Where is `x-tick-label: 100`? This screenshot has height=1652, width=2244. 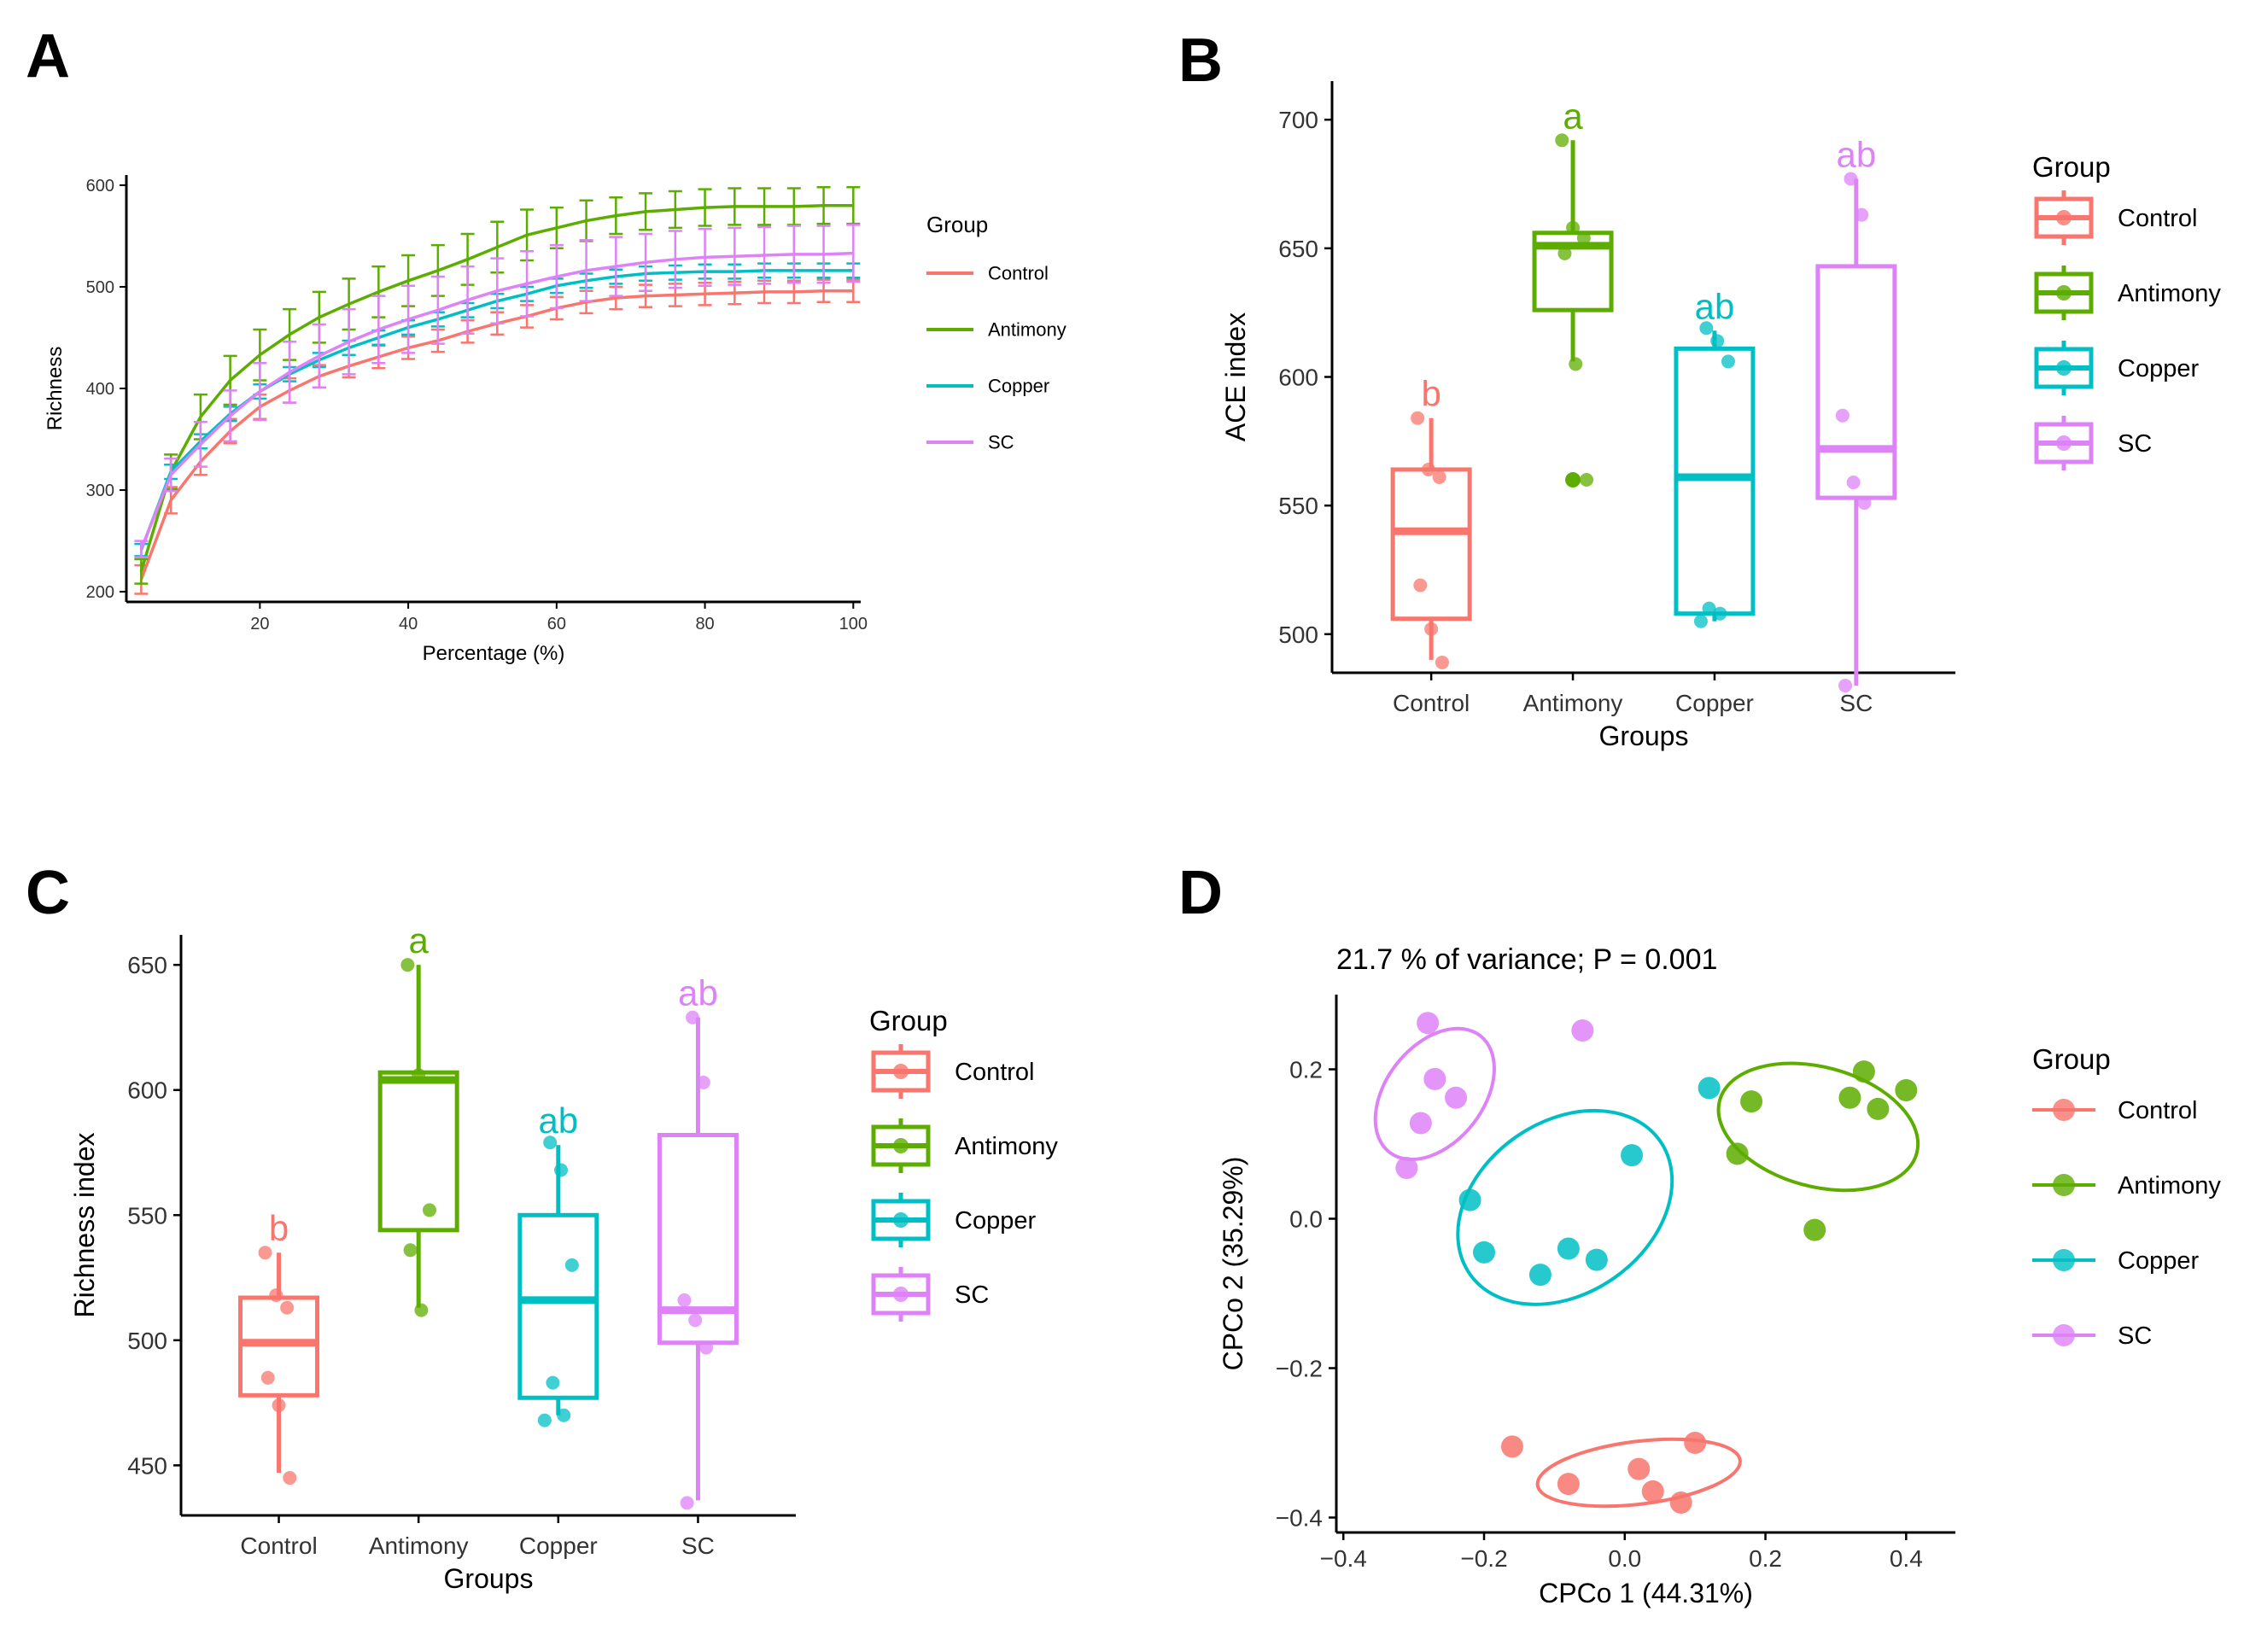
x-tick-label: 100 is located at coordinates (854, 624).